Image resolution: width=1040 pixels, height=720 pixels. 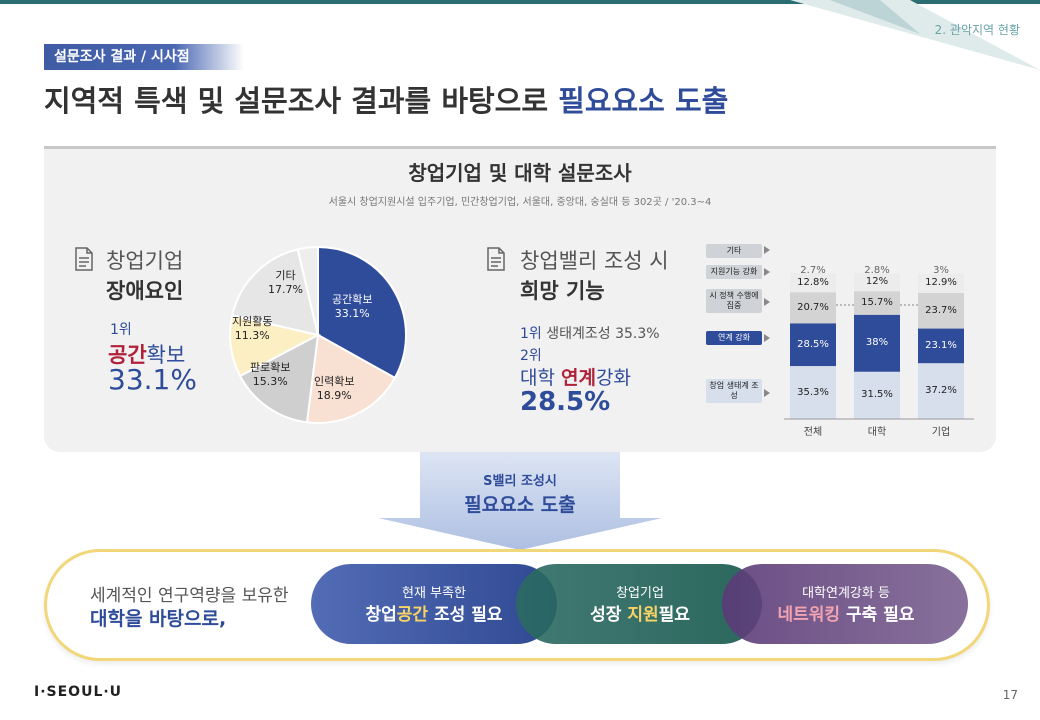 I want to click on left-rank-item-highlight: 공간, so click(x=127, y=355).